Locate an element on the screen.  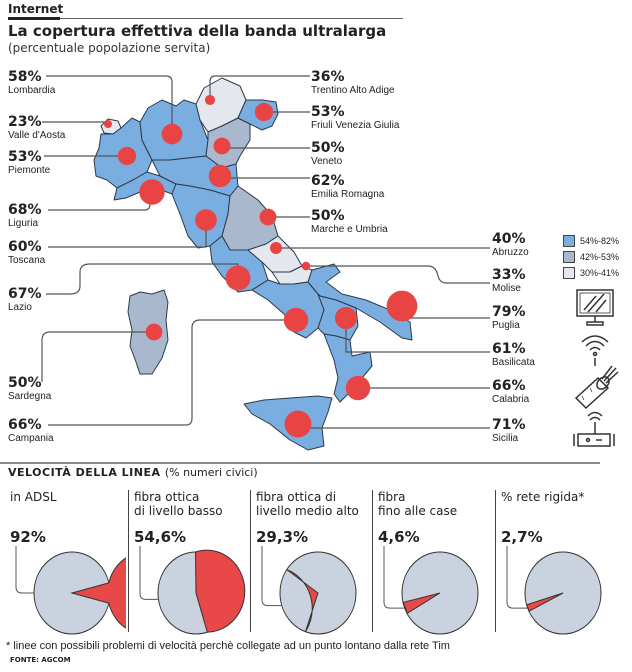
coverage-dot-lombardia is located at coordinates (172, 134).